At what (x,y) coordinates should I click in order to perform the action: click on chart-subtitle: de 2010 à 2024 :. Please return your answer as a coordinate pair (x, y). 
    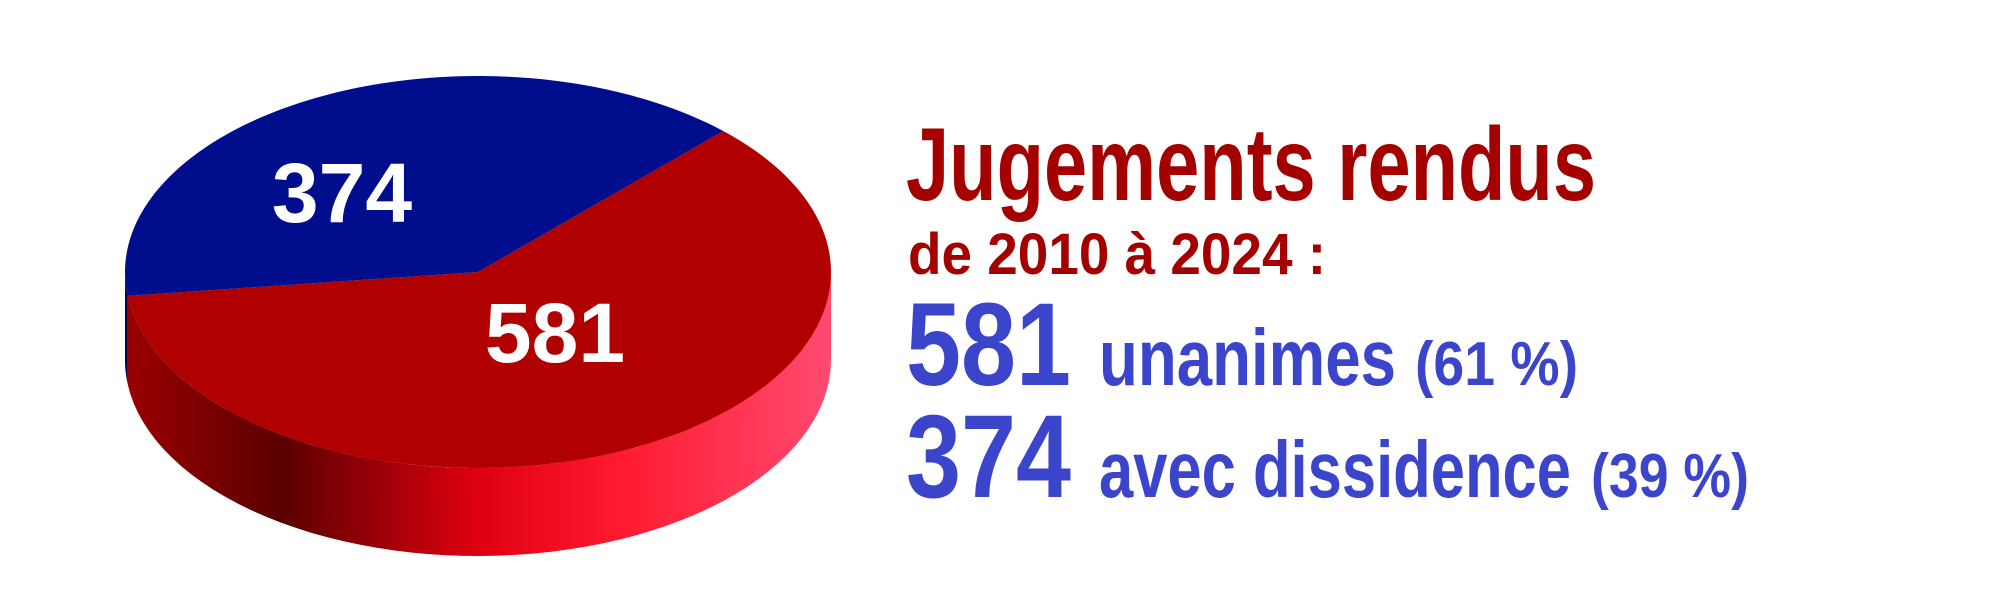
    Looking at the image, I should click on (1117, 254).